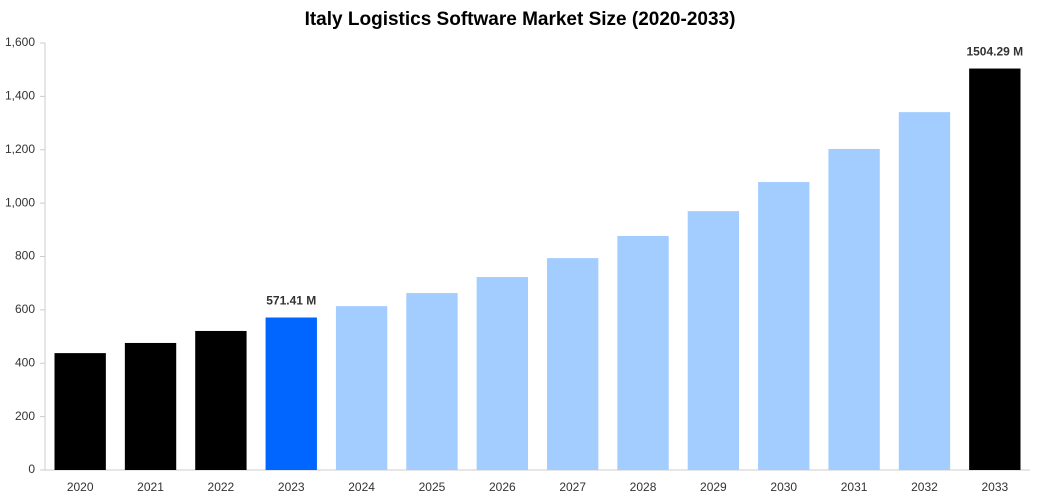 The width and height of the screenshot is (1040, 500). Describe the element at coordinates (572, 487) in the screenshot. I see `x-tick-label: 2027` at that location.